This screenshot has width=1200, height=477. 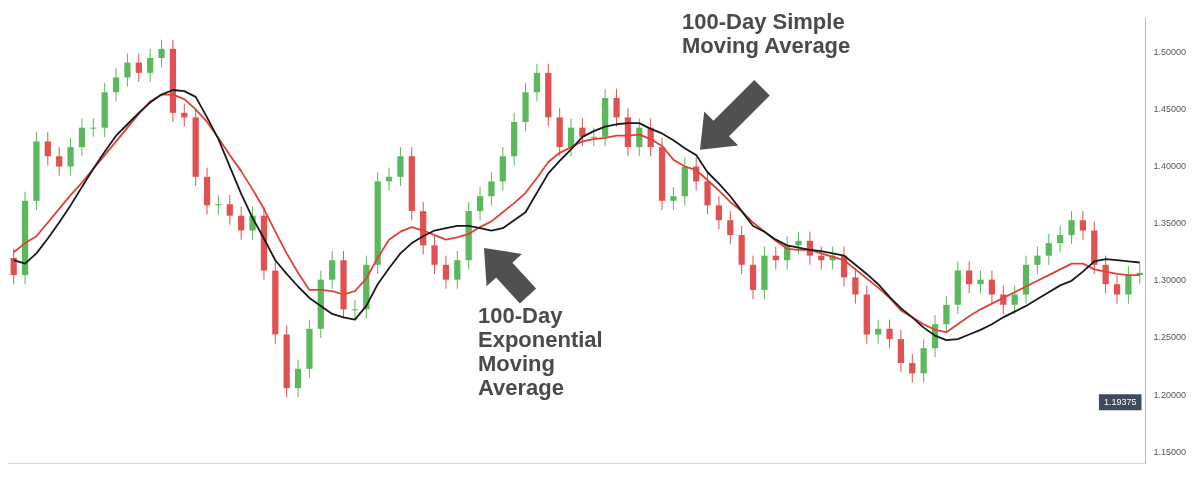 What do you see at coordinates (1170, 51) in the screenshot?
I see `y-tick-label: 1.50000` at bounding box center [1170, 51].